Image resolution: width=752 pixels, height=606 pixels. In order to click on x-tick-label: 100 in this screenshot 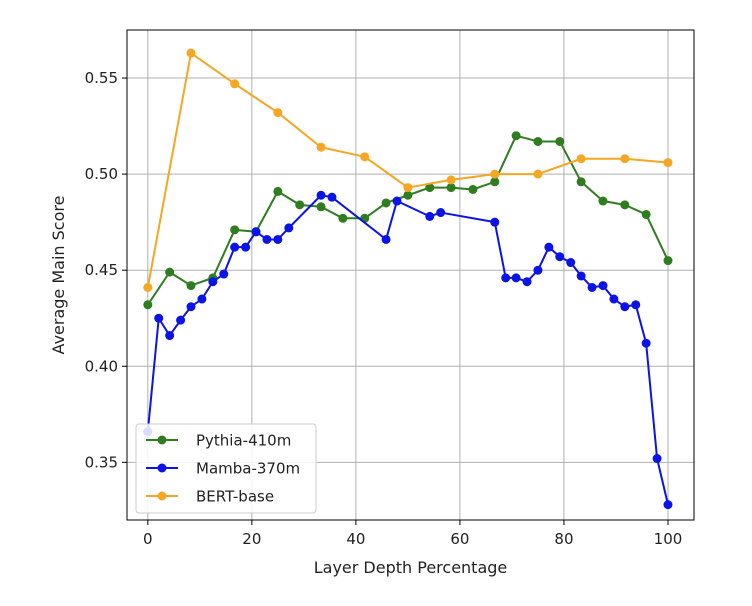, I will do `click(668, 539)`.